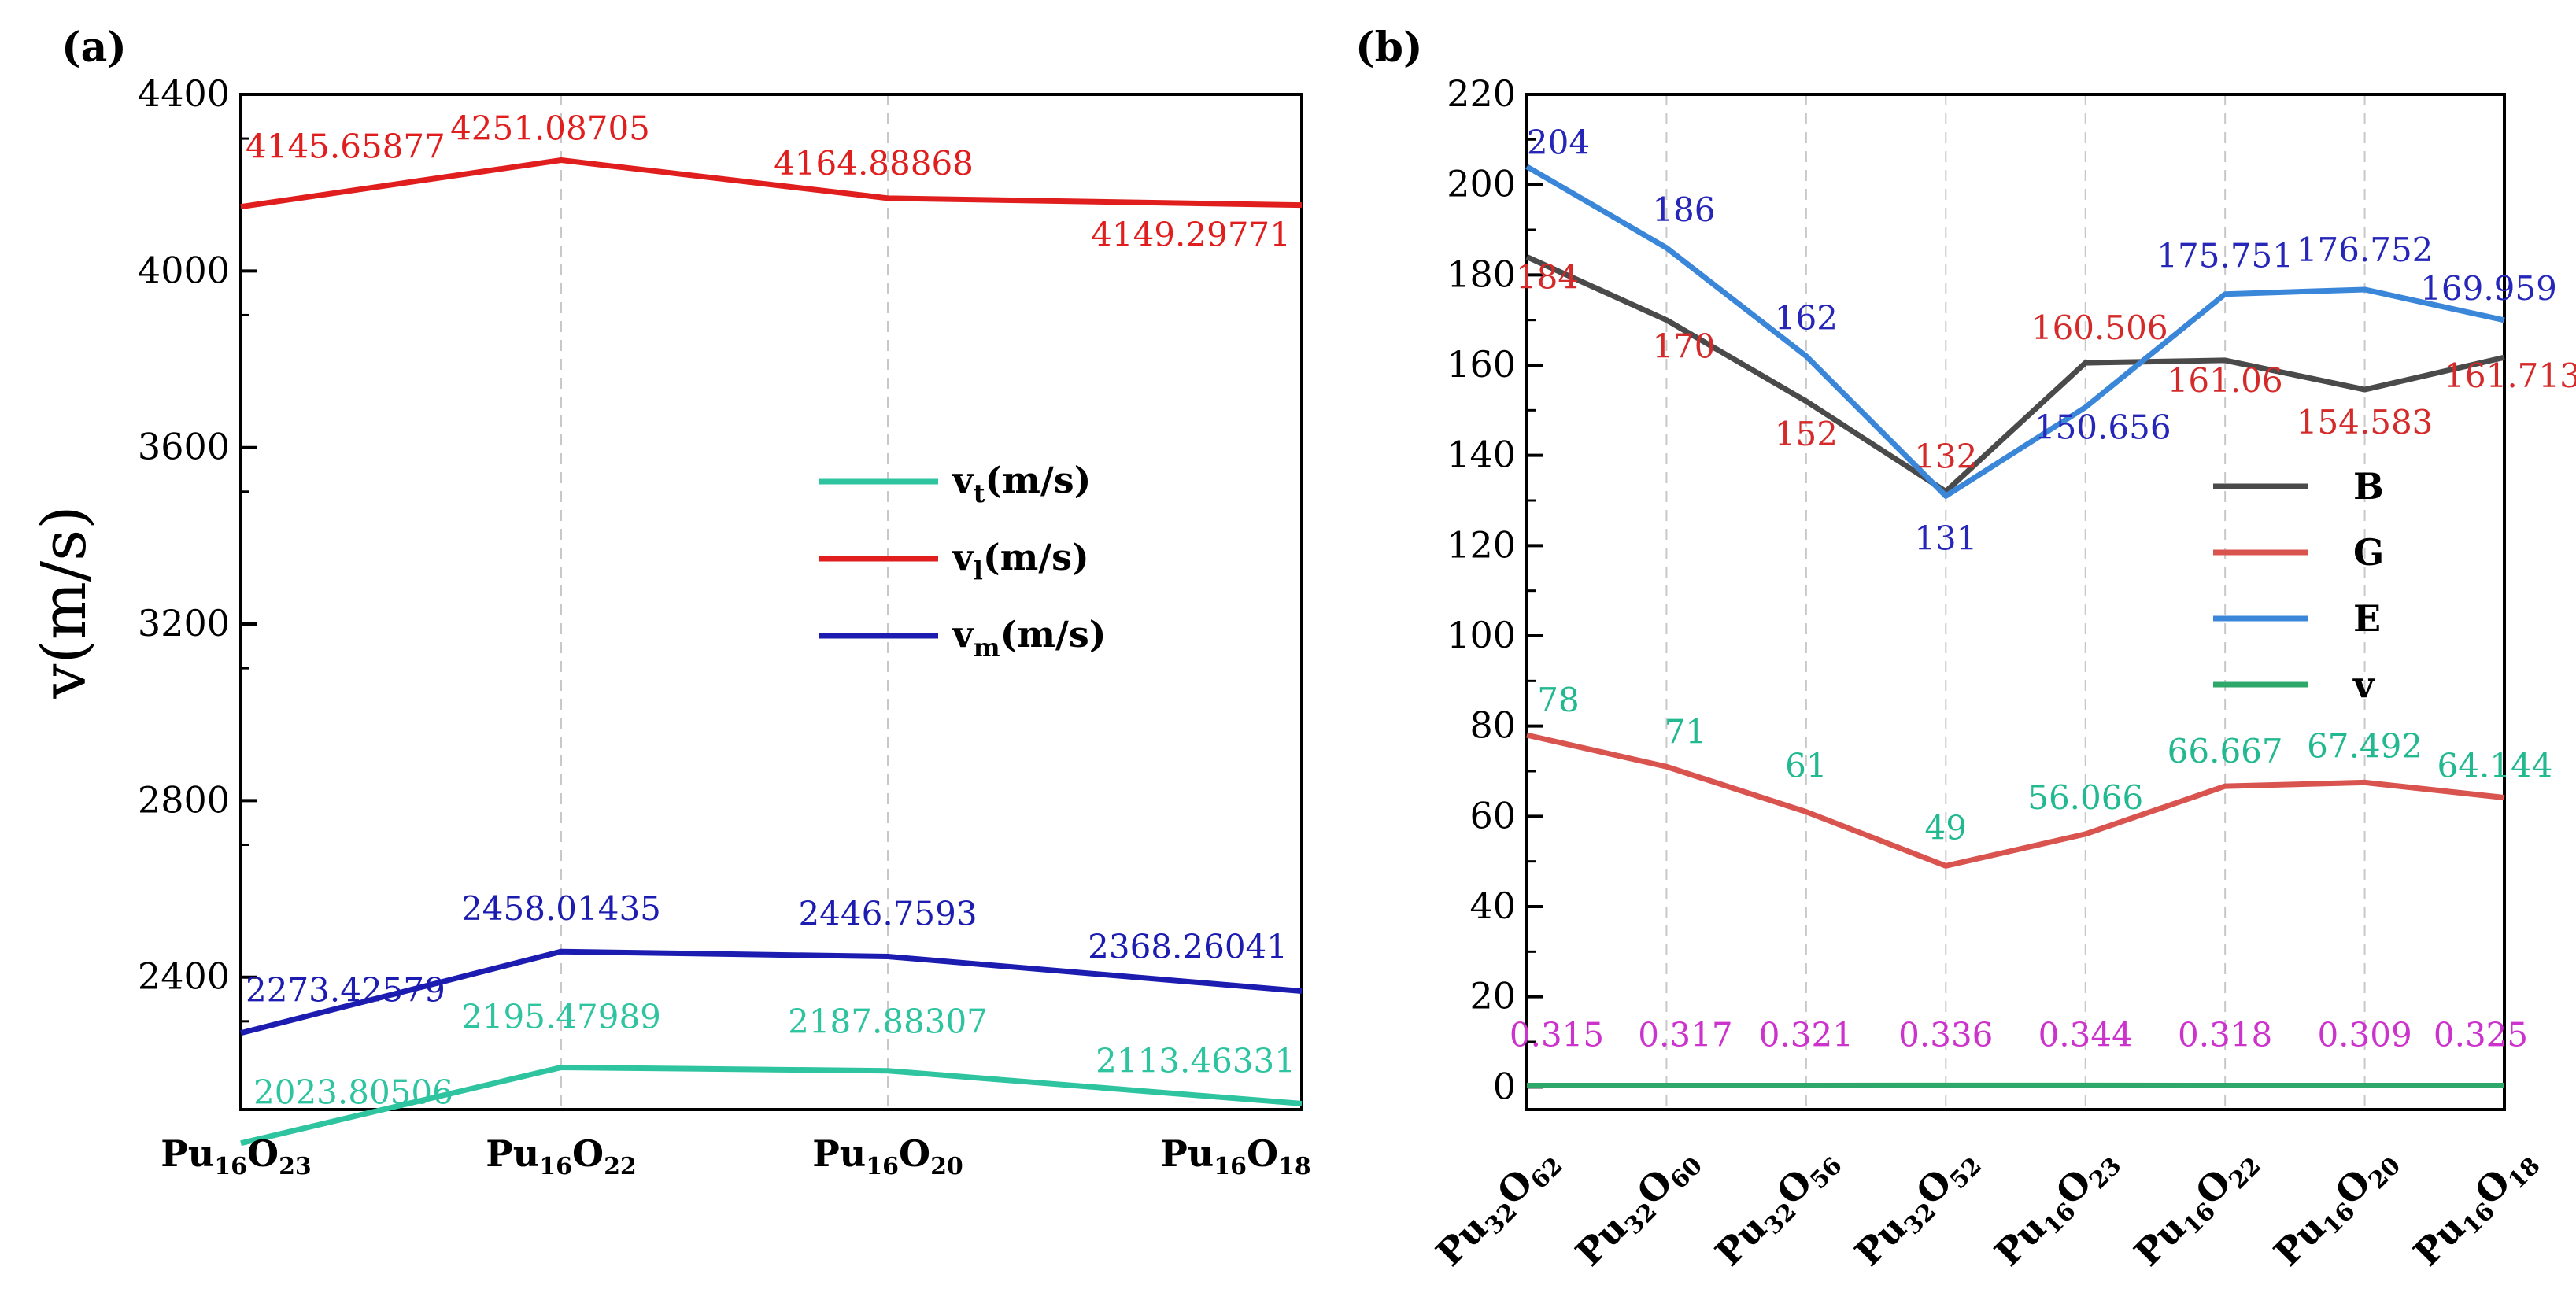 The height and width of the screenshot is (1311, 2576). I want to click on data-label-E: 150.656, so click(2103, 427).